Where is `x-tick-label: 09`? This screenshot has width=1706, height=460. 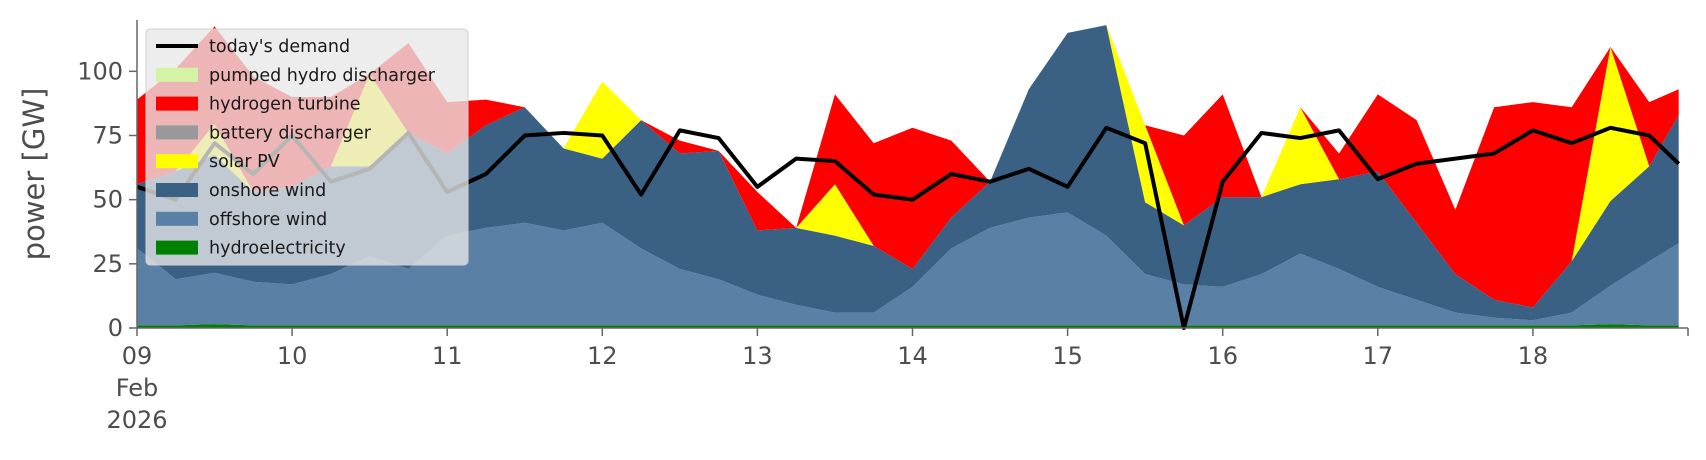 x-tick-label: 09 is located at coordinates (137, 356).